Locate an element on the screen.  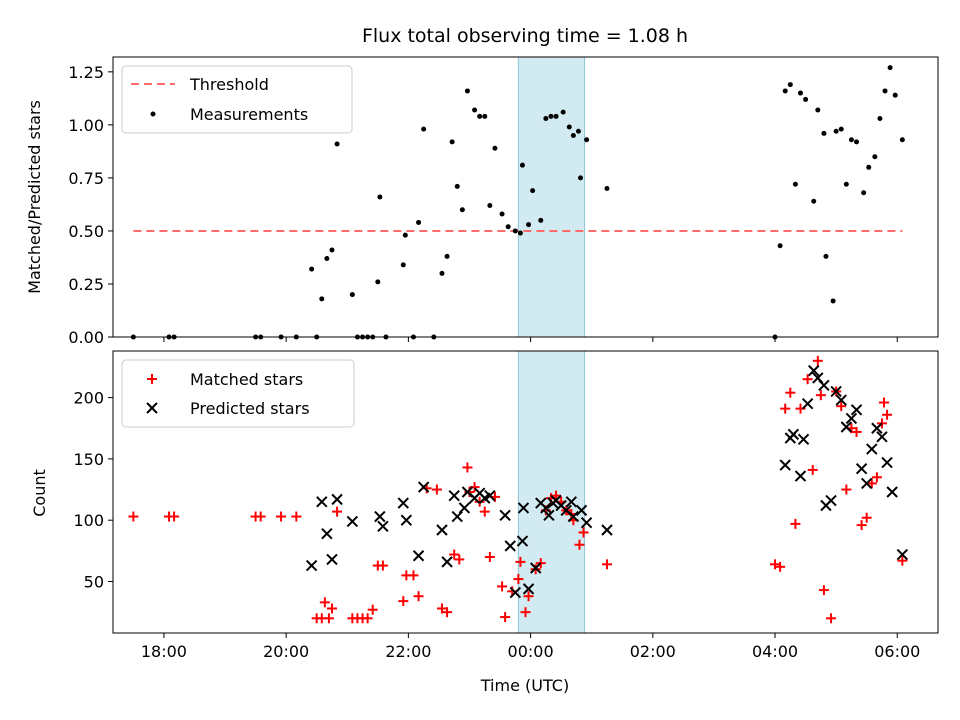
top-y-tick-label: 0.25 is located at coordinates (86, 284).